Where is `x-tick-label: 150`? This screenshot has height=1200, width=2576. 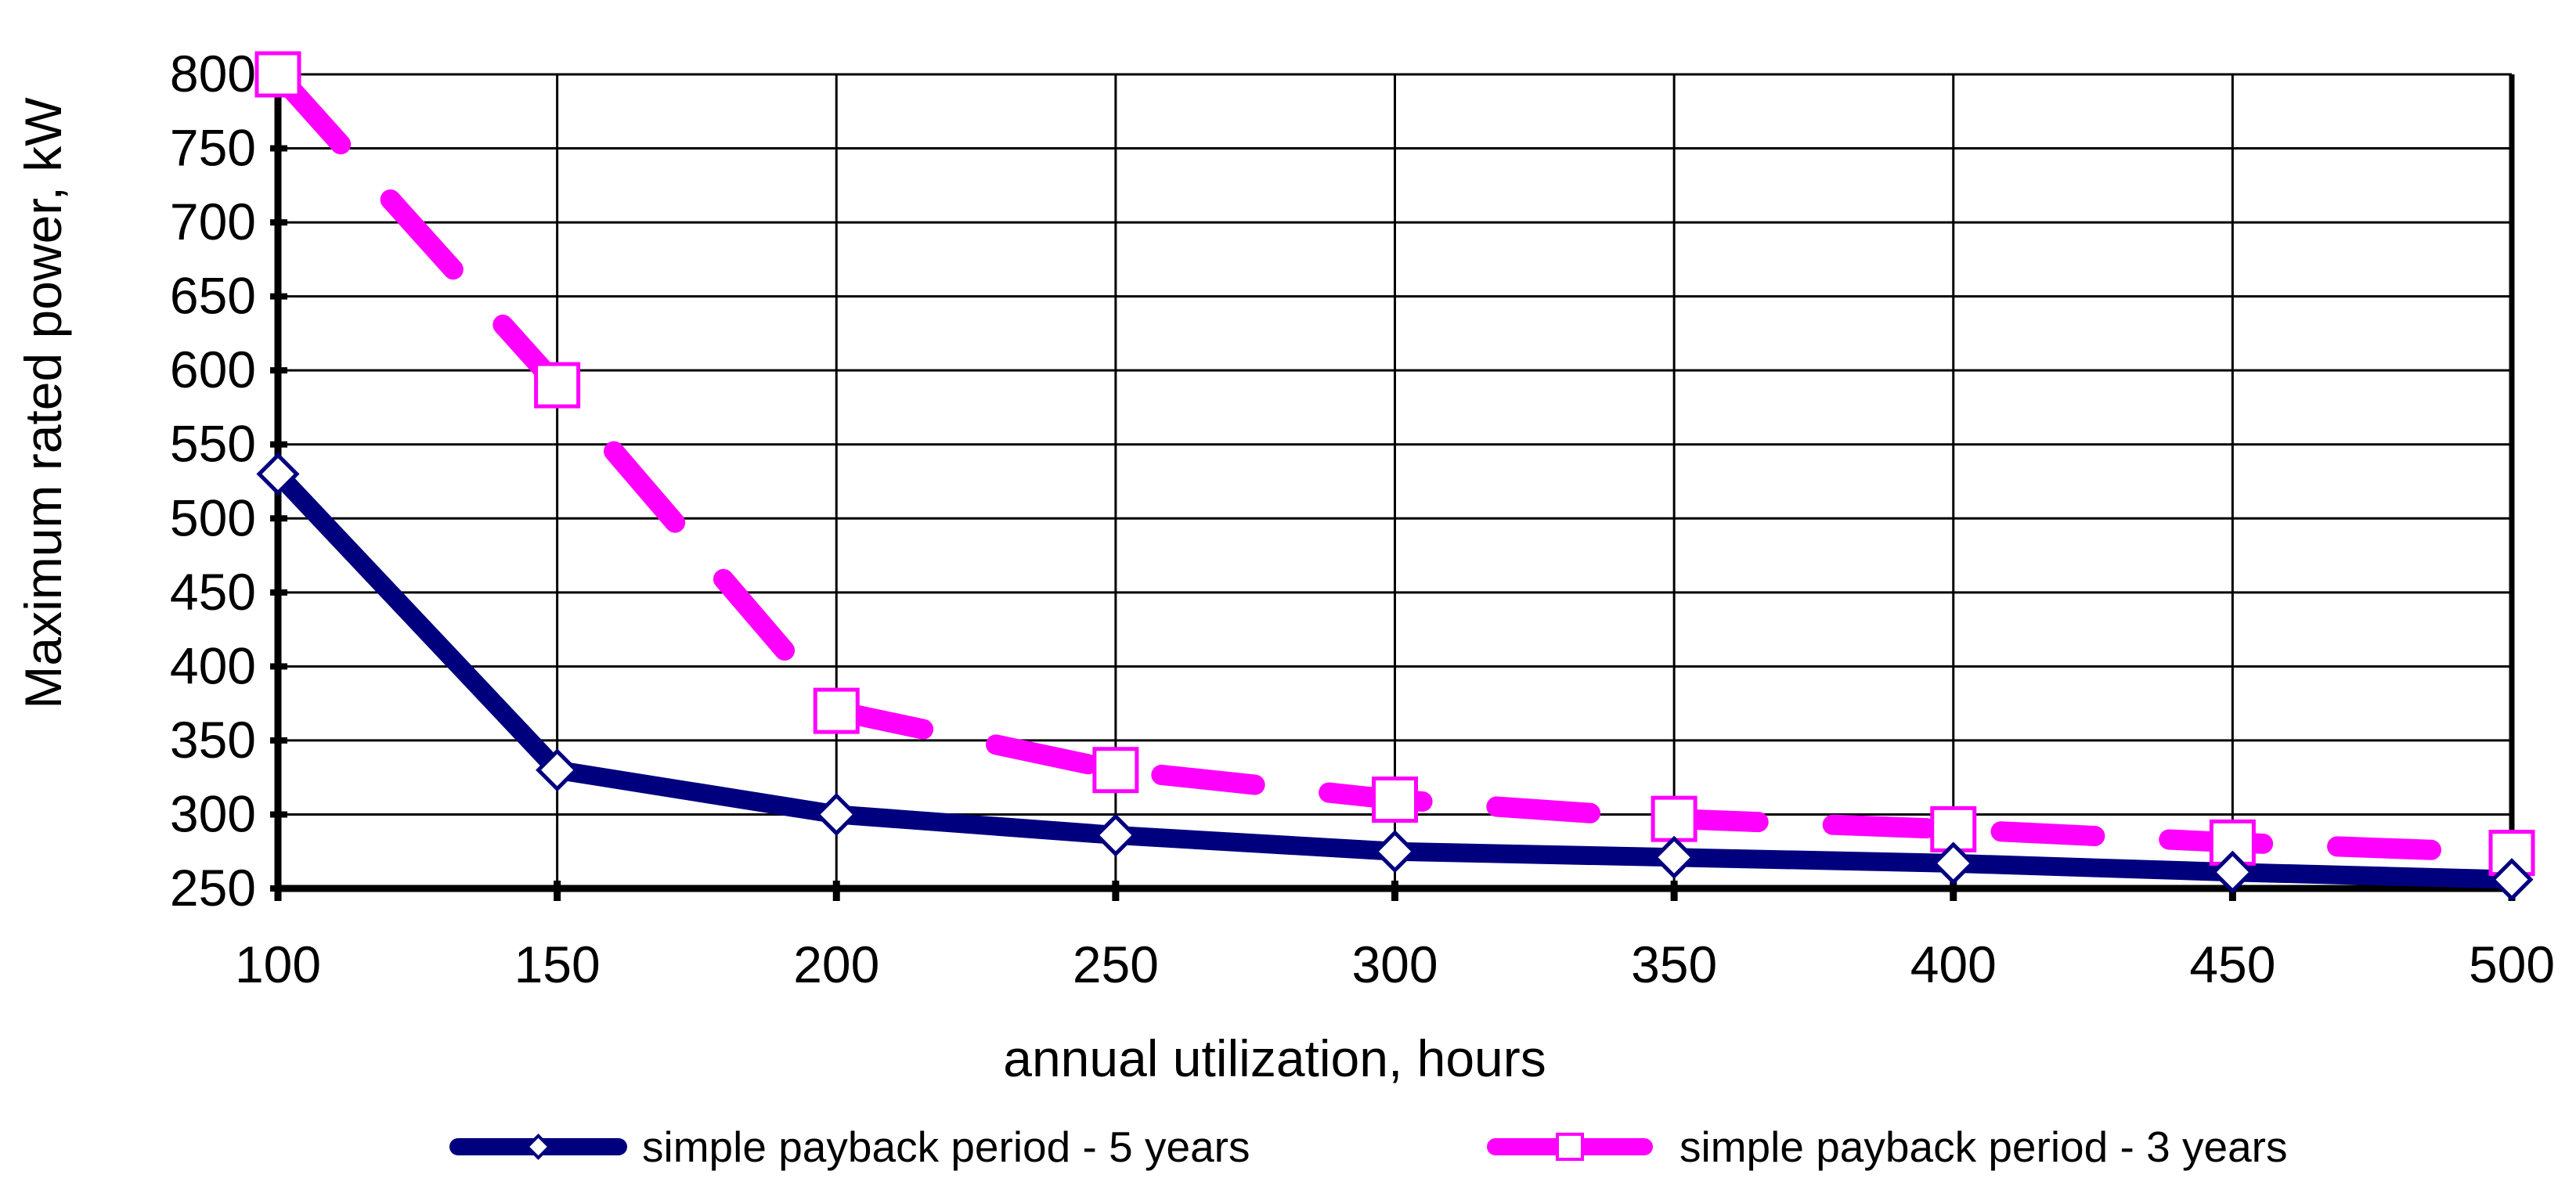 x-tick-label: 150 is located at coordinates (557, 964).